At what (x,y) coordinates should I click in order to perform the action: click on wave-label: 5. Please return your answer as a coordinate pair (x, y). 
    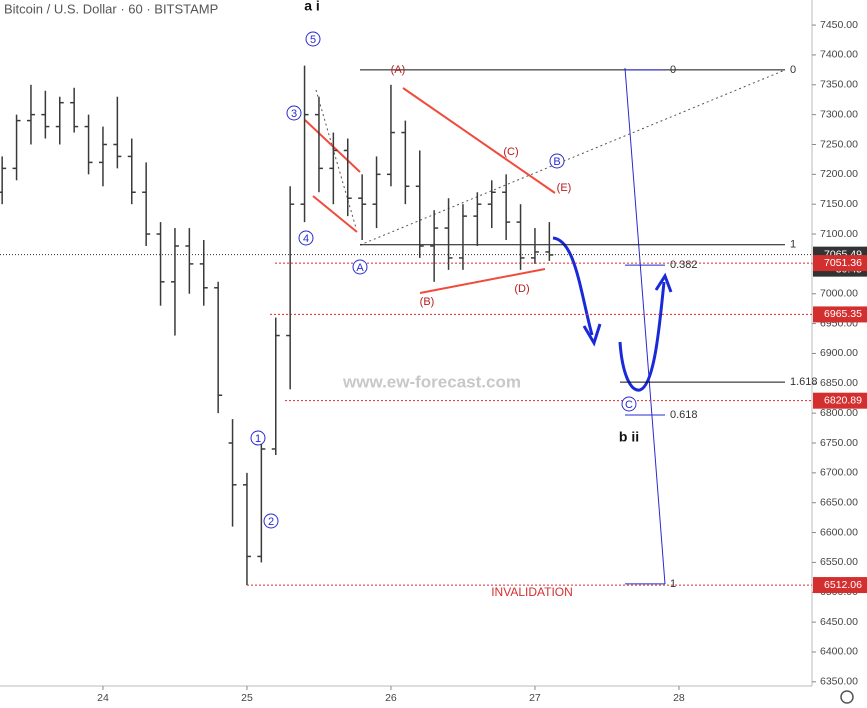
    Looking at the image, I should click on (313, 40).